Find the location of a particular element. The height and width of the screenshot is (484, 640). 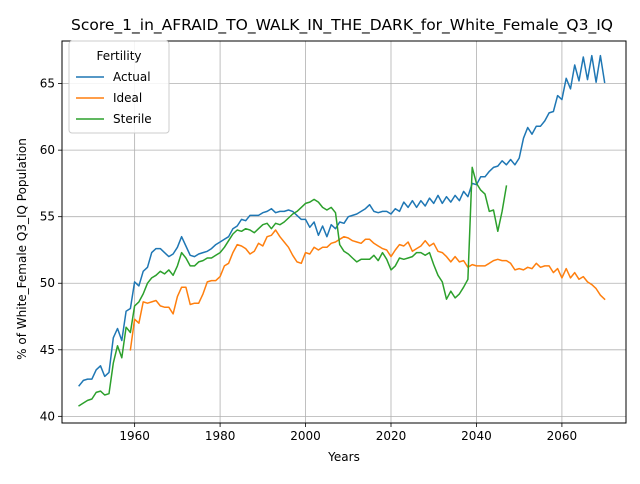

x-tick-label: 2000 is located at coordinates (305, 436).